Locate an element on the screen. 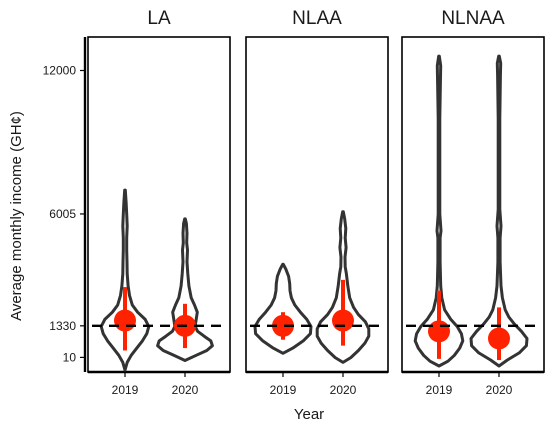 The height and width of the screenshot is (426, 550). y-axis-title: Average monthly income (GH¢) is located at coordinates (16, 216).